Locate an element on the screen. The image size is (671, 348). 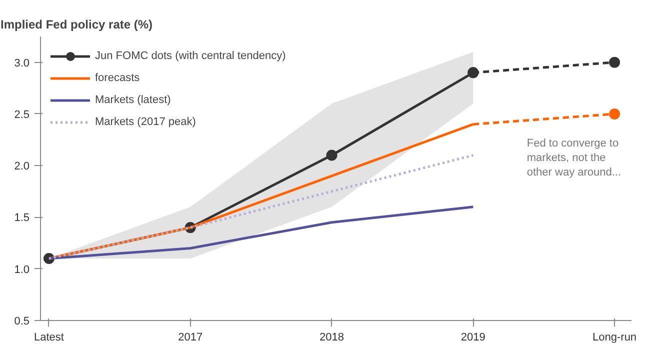
chart-title: Implied Fed policy rate (%) is located at coordinates (76, 25).